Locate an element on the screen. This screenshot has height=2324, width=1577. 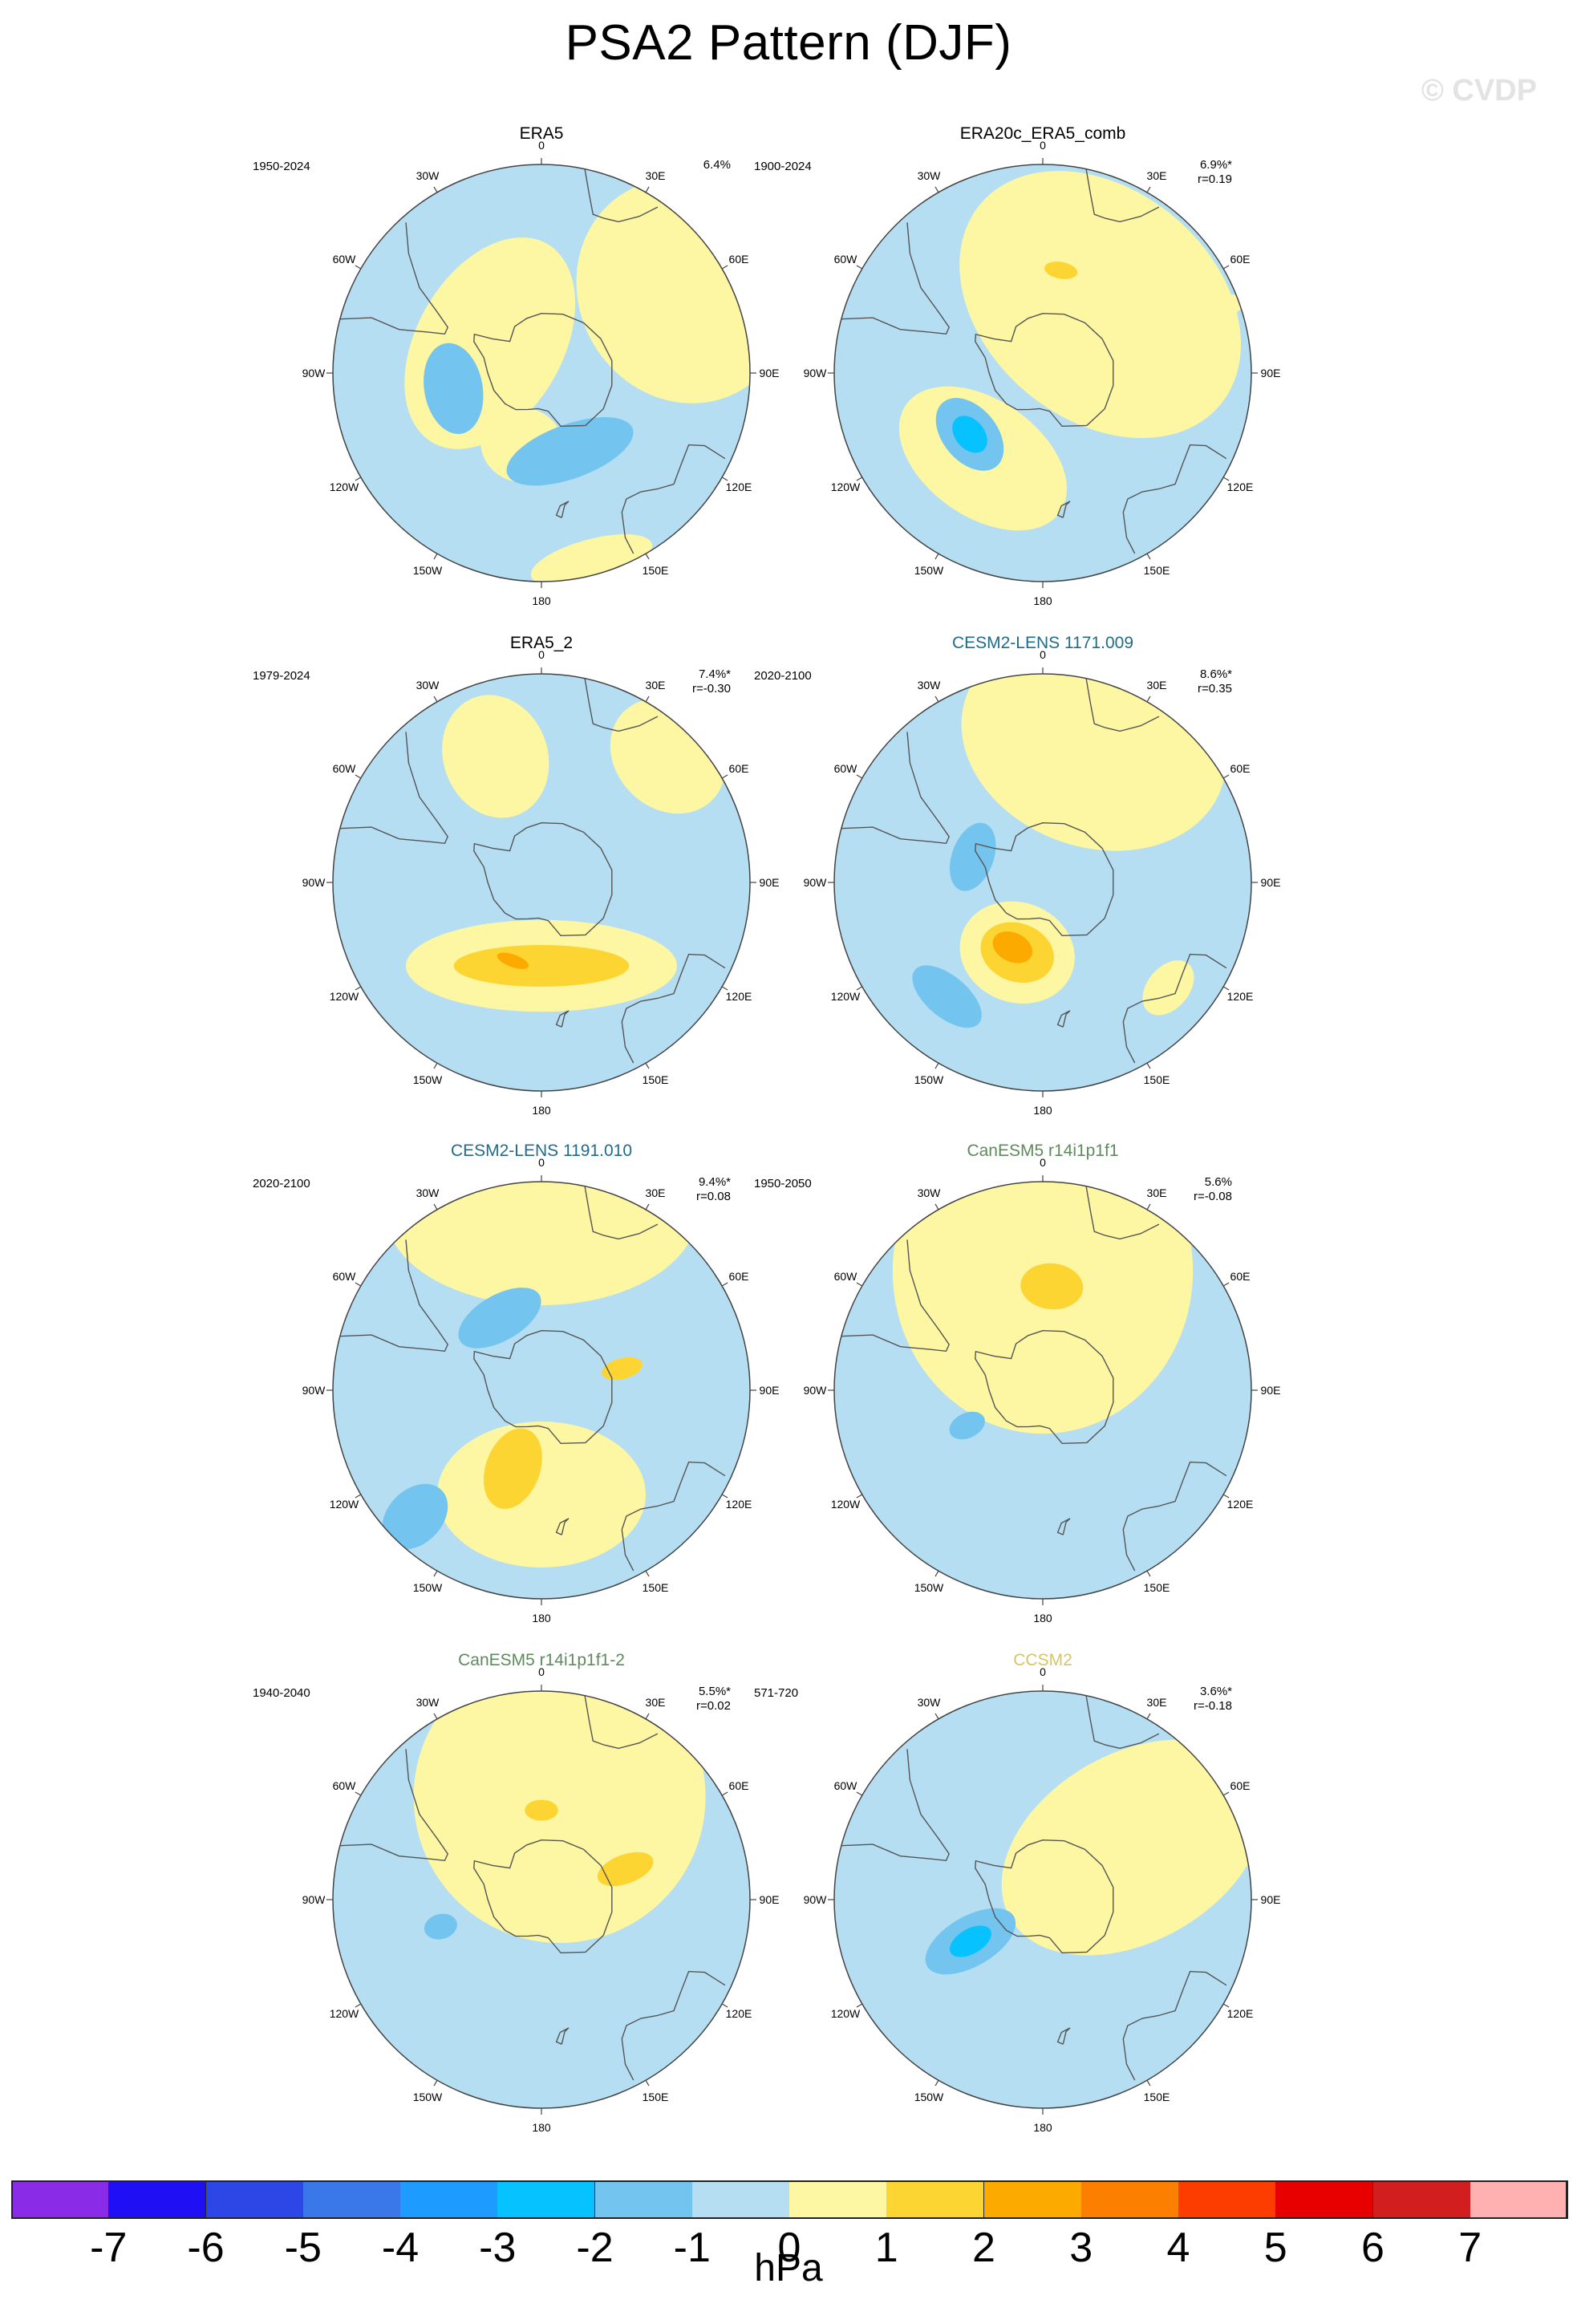
pattern-correlation: r=-0.30 is located at coordinates (711, 689).